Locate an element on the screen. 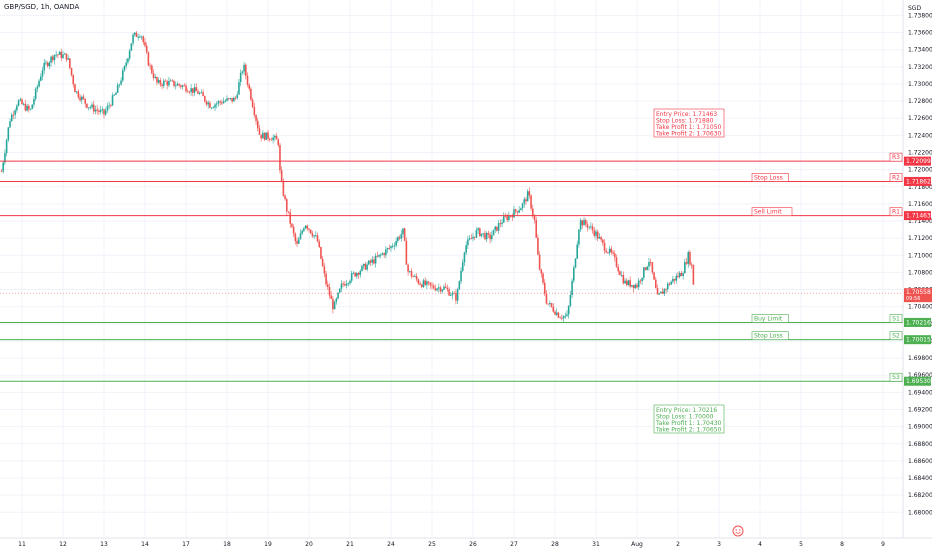  last-price-marker: 1.70558 09:56 is located at coordinates (466, 295).